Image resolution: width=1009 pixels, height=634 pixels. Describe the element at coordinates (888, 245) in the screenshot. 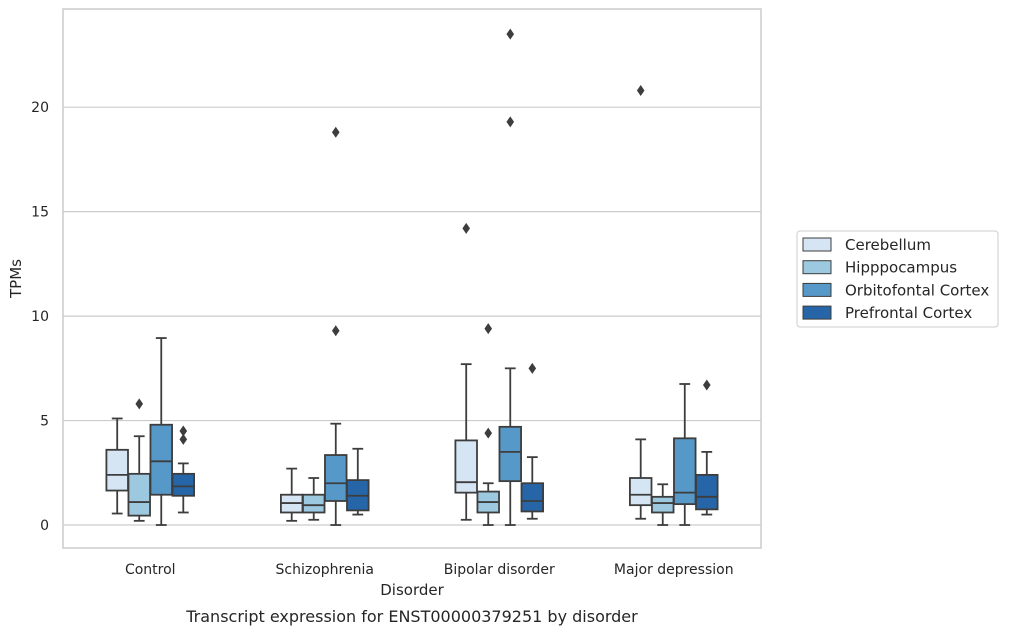

I see `legend-label: Cerebellum` at that location.